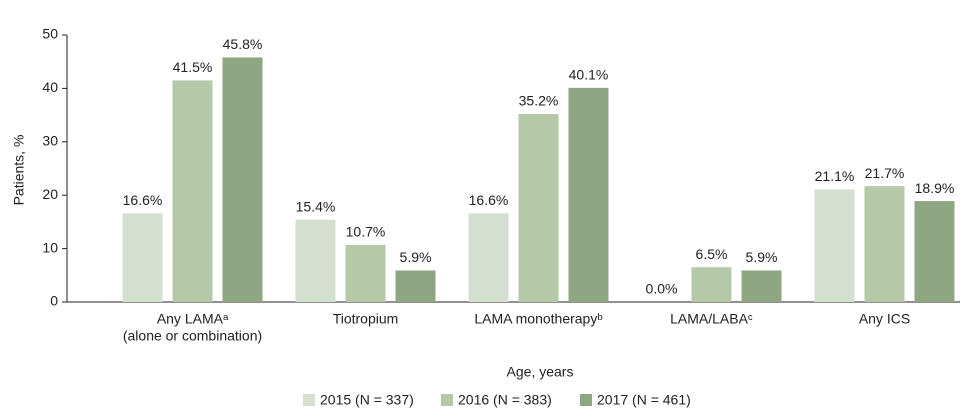 This screenshot has width=960, height=409. What do you see at coordinates (505, 400) in the screenshot?
I see `legend-label: 2016 (N = 383)` at bounding box center [505, 400].